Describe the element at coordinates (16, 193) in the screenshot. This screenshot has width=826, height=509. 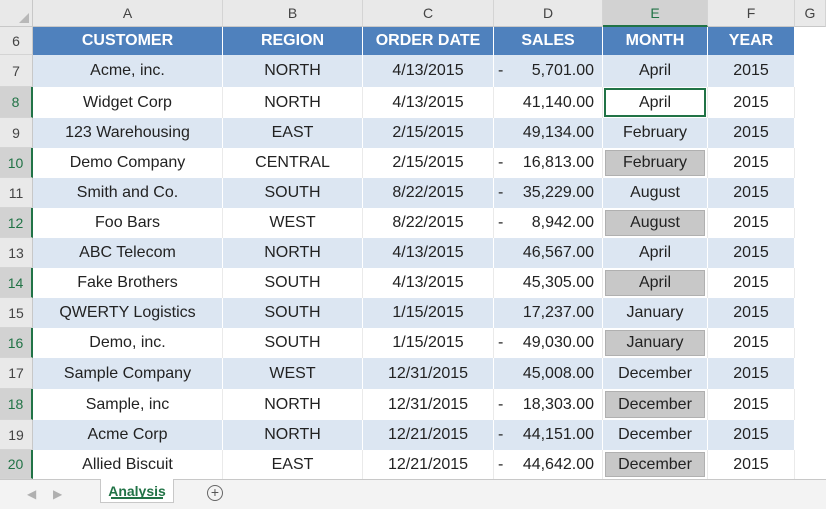
I see `row-header-11: 11` at that location.